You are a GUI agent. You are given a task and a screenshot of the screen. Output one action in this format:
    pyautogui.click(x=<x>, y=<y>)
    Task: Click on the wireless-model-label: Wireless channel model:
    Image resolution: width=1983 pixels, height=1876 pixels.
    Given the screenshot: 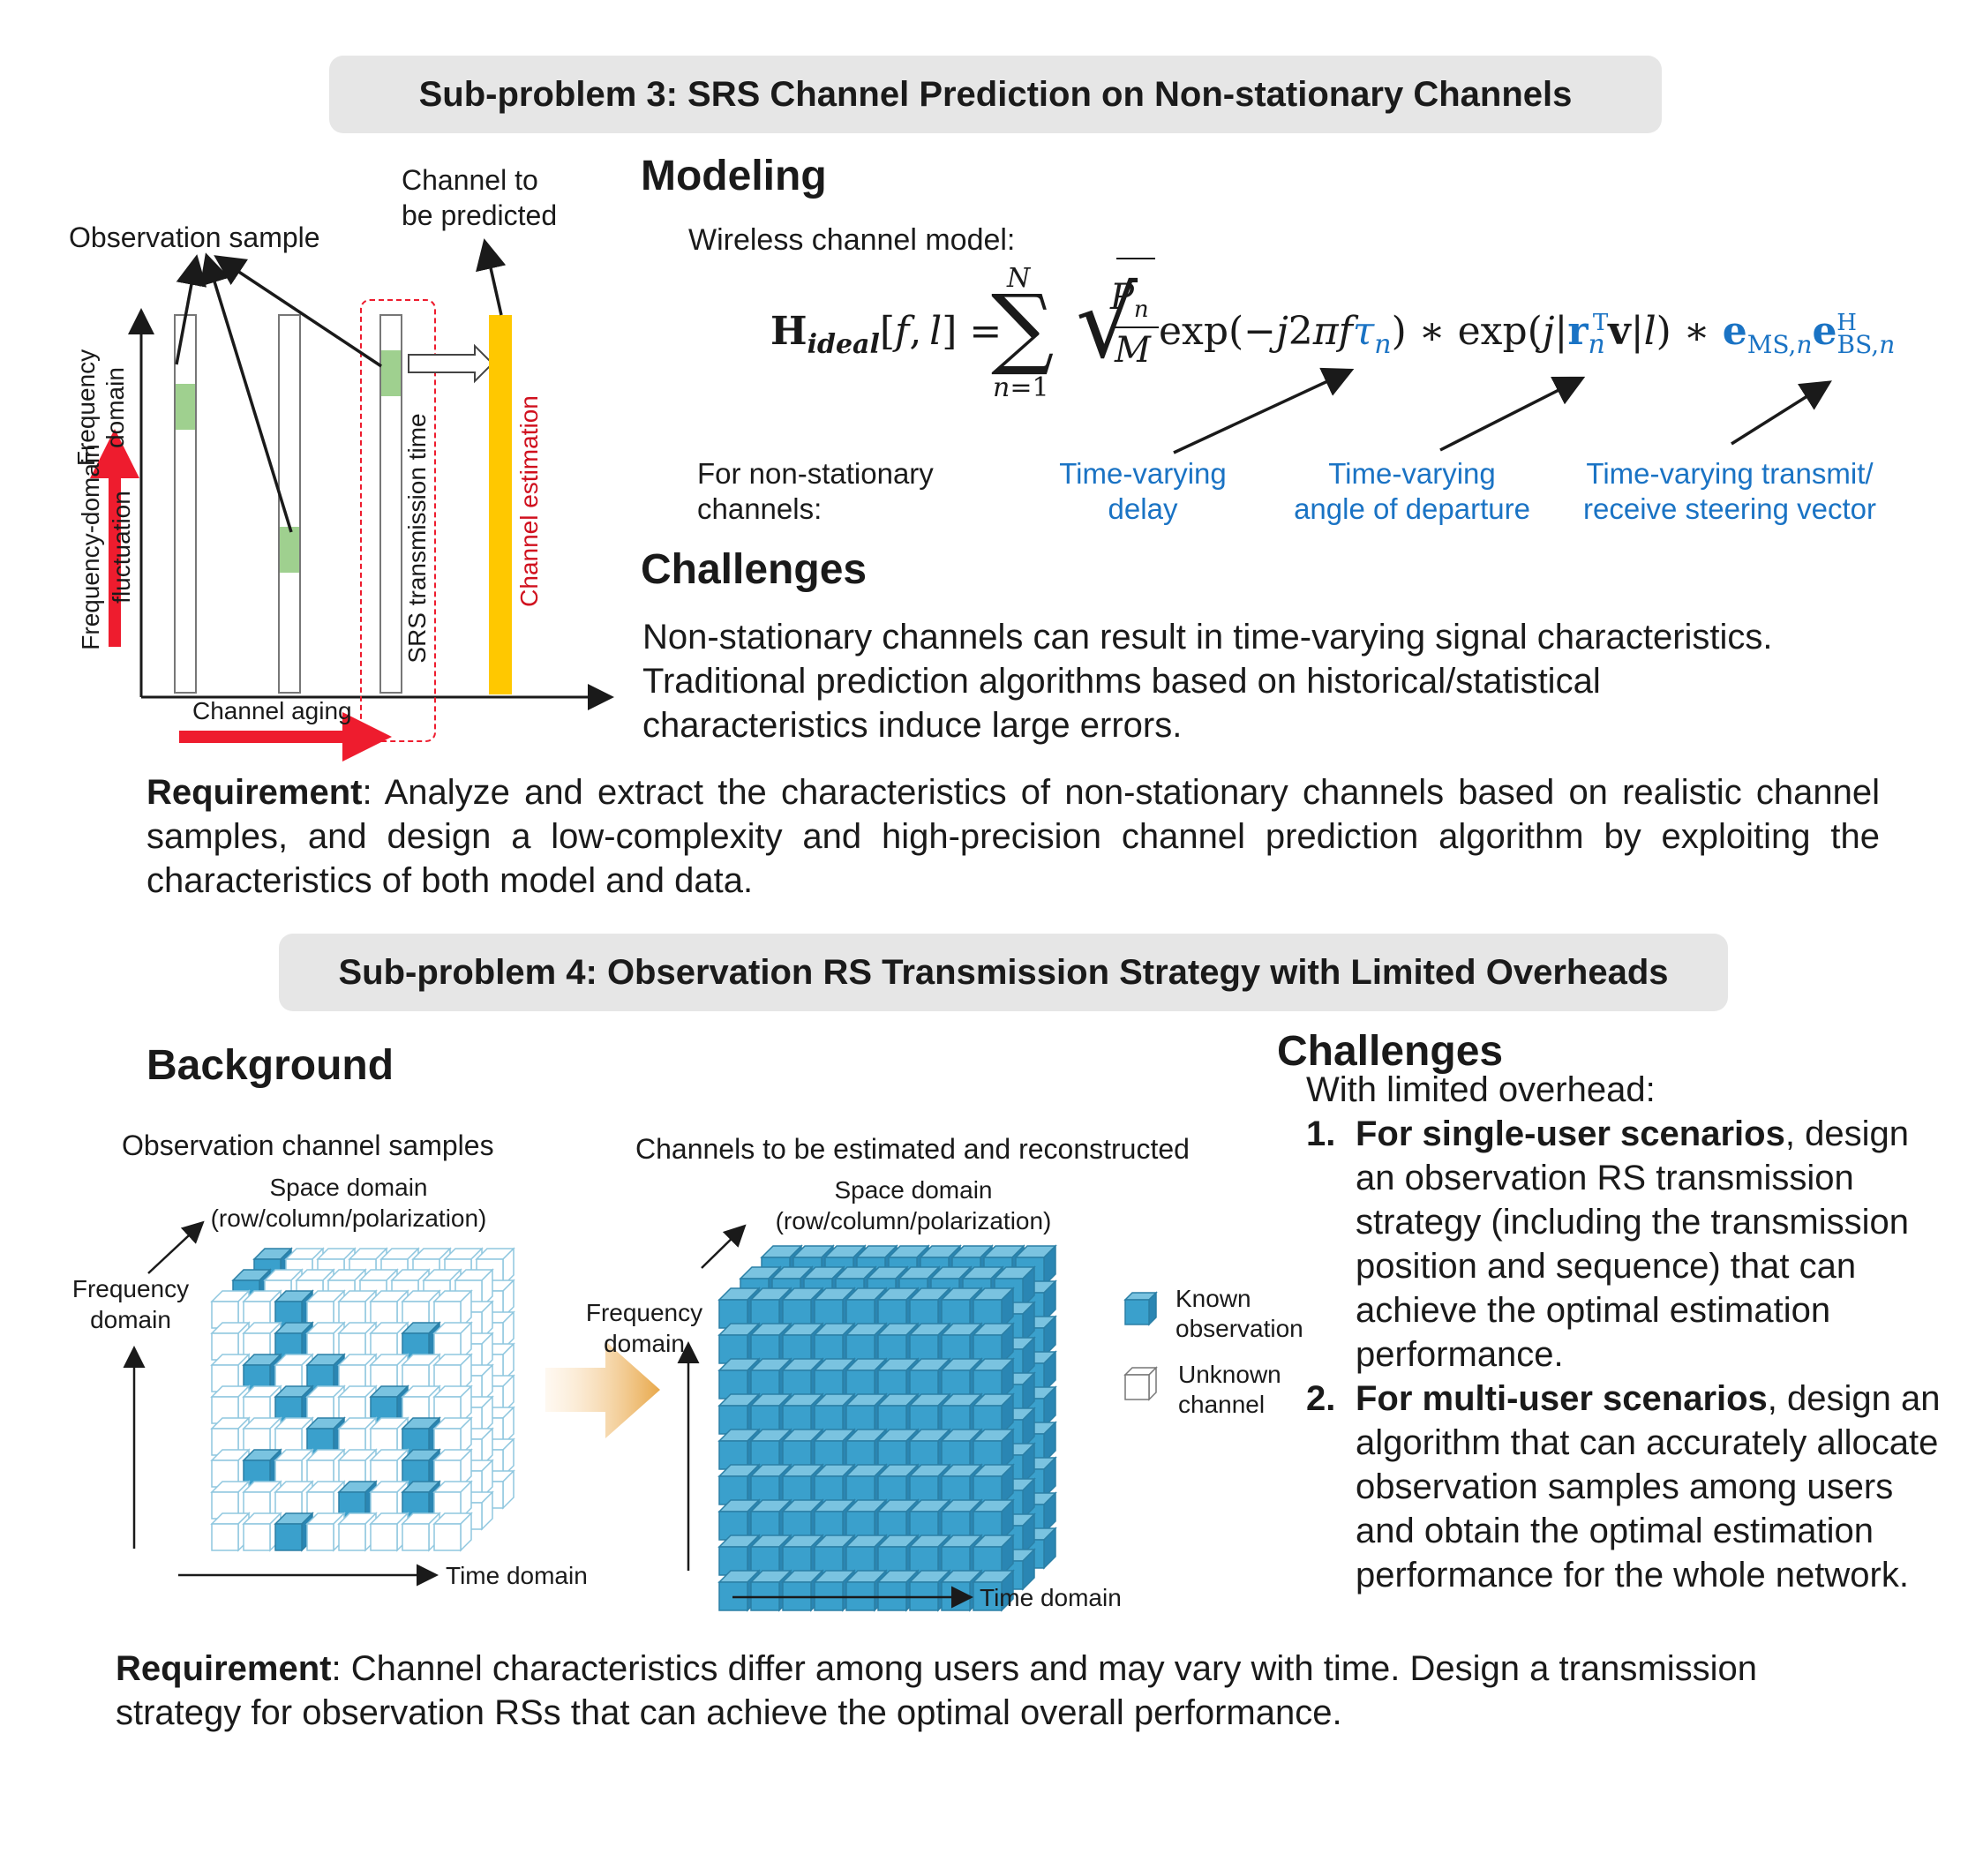 What is the action you would take?
    pyautogui.click(x=852, y=240)
    